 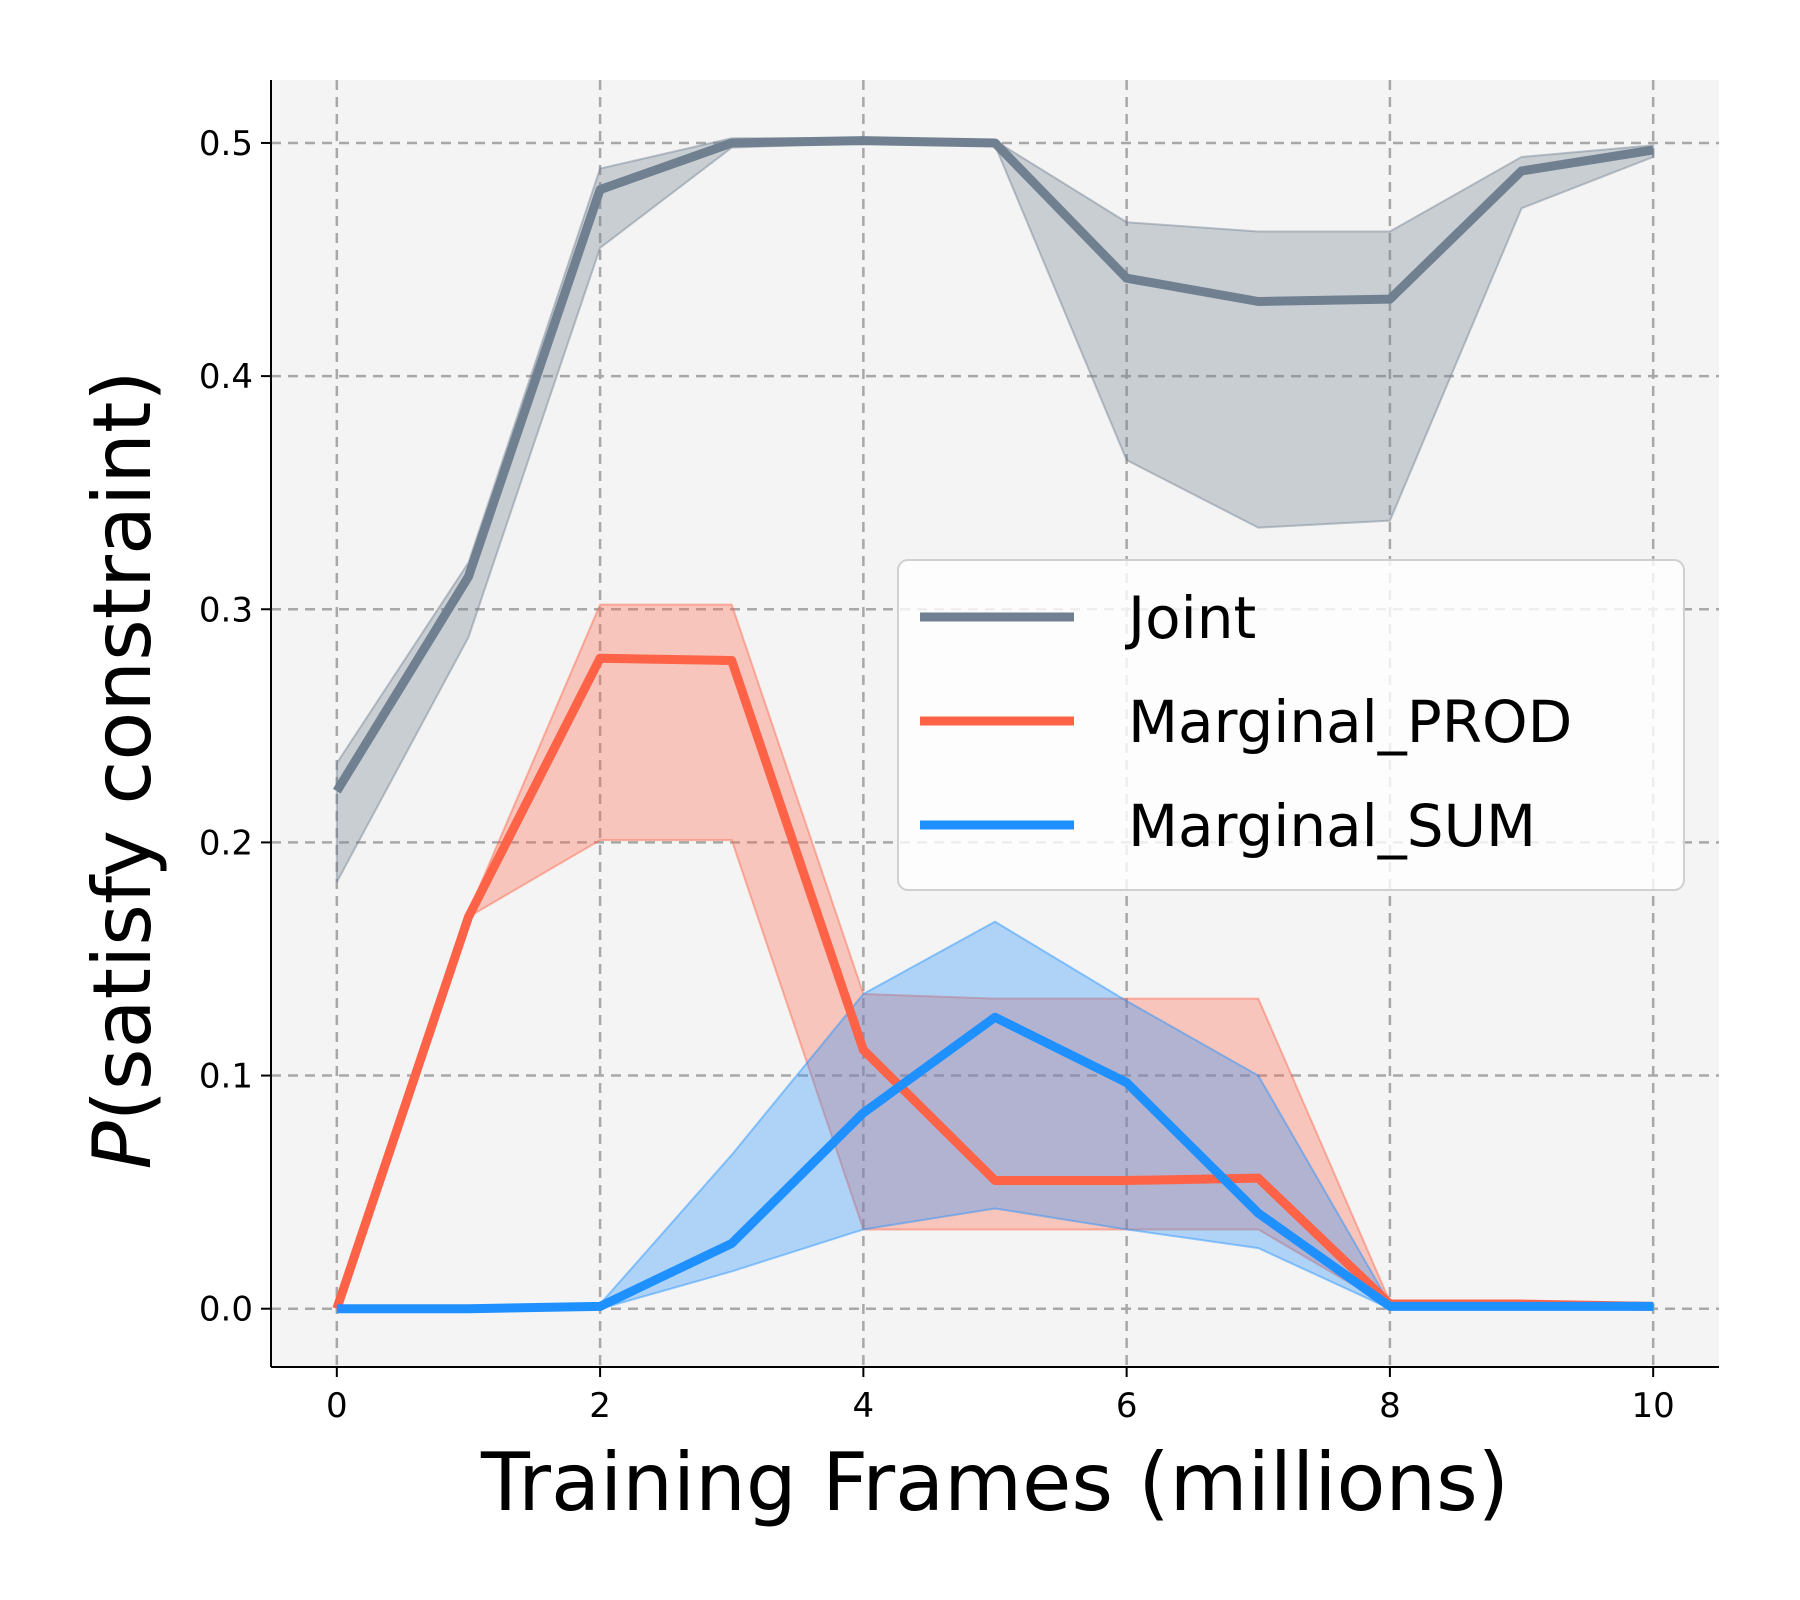 I want to click on legend-label-marginal-sum: Marginal_SUM, so click(x=1332, y=826).